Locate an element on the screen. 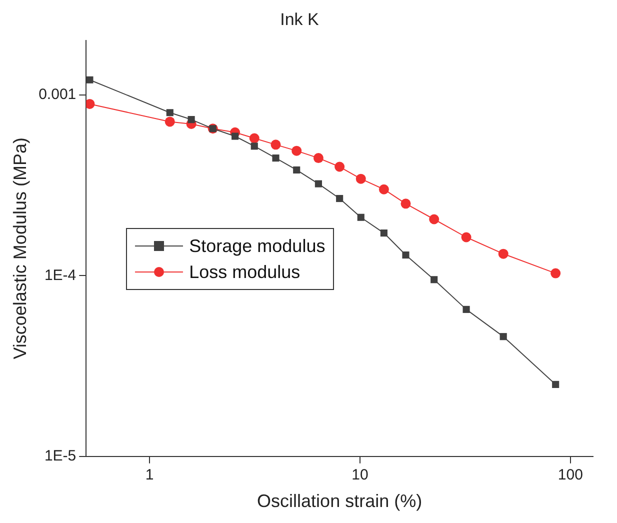 The width and height of the screenshot is (617, 523). y-tick-label: 1E-4 is located at coordinates (60, 275).